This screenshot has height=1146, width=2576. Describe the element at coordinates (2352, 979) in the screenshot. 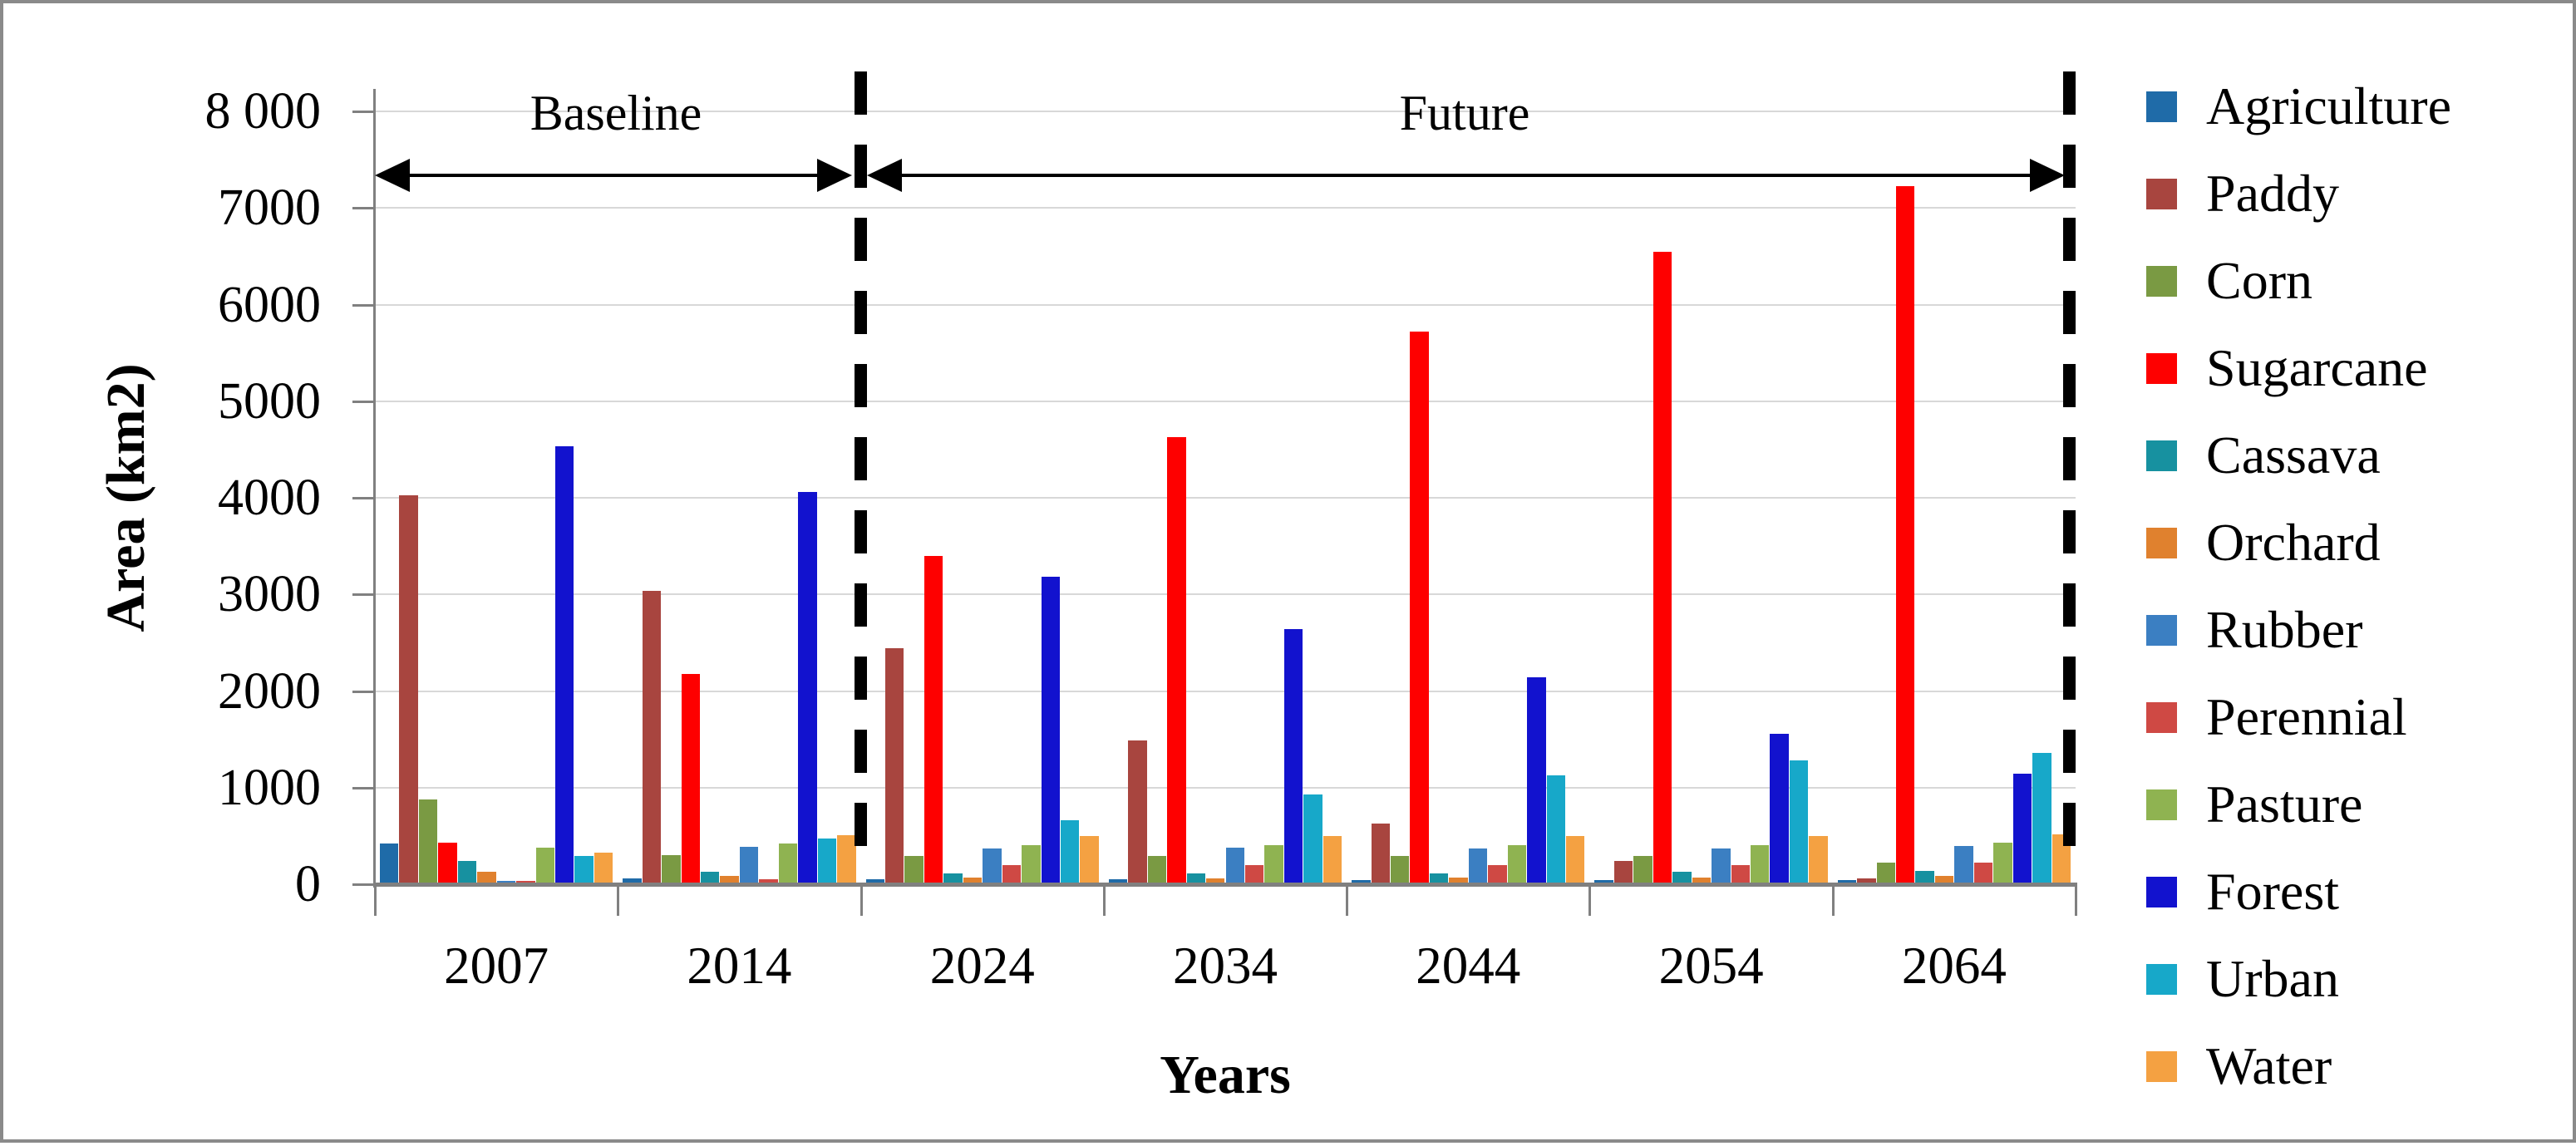

I see `legend-item-urban: Urban` at that location.